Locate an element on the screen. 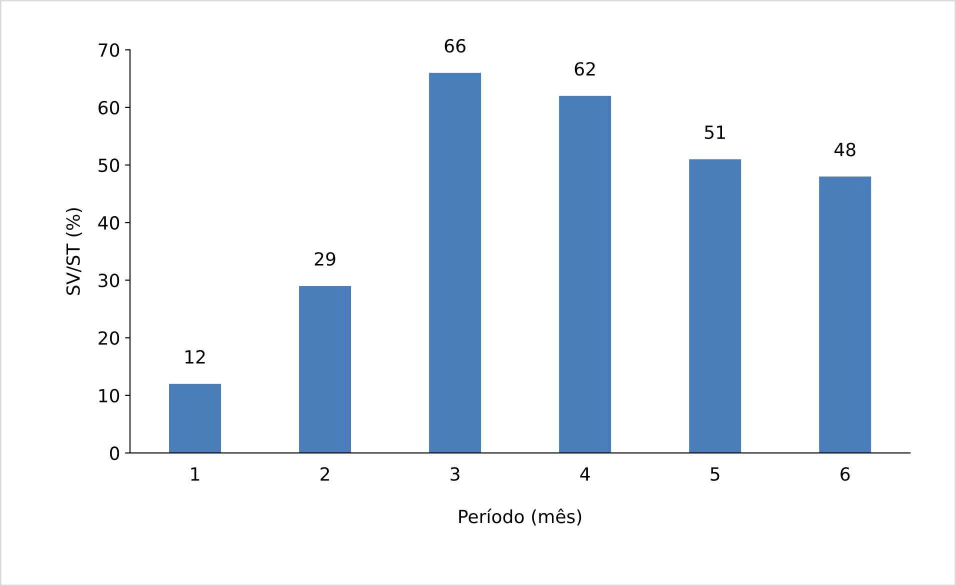 The image size is (956, 586). data-label: 48 is located at coordinates (845, 149).